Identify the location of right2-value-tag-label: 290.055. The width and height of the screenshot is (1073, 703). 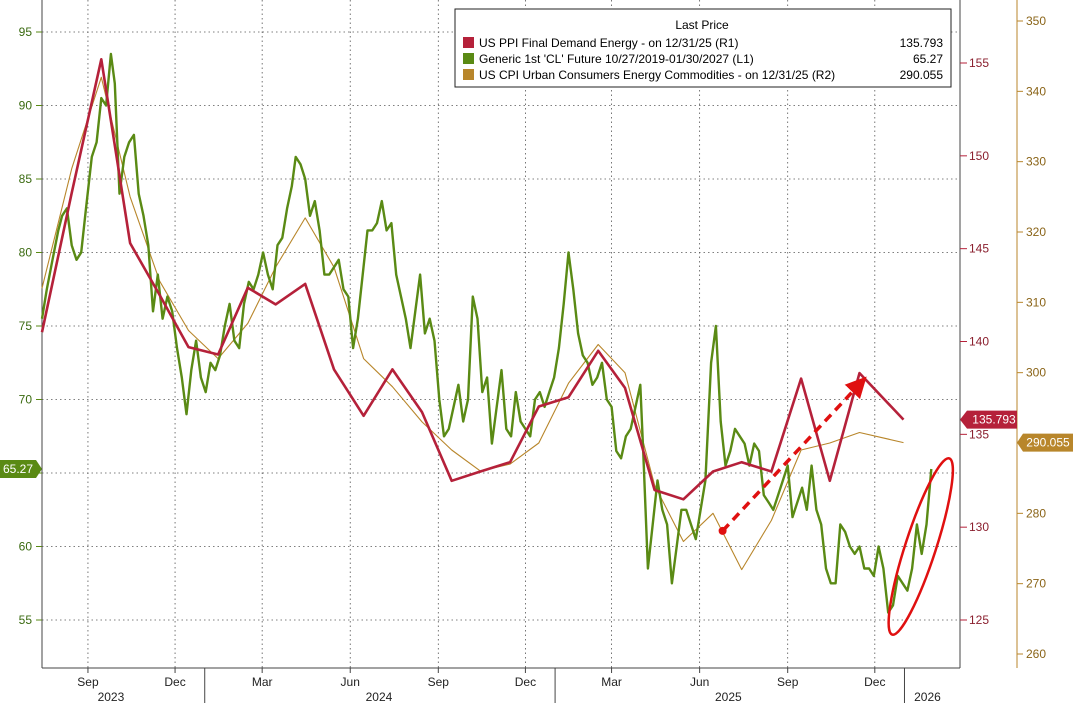
(1048, 443).